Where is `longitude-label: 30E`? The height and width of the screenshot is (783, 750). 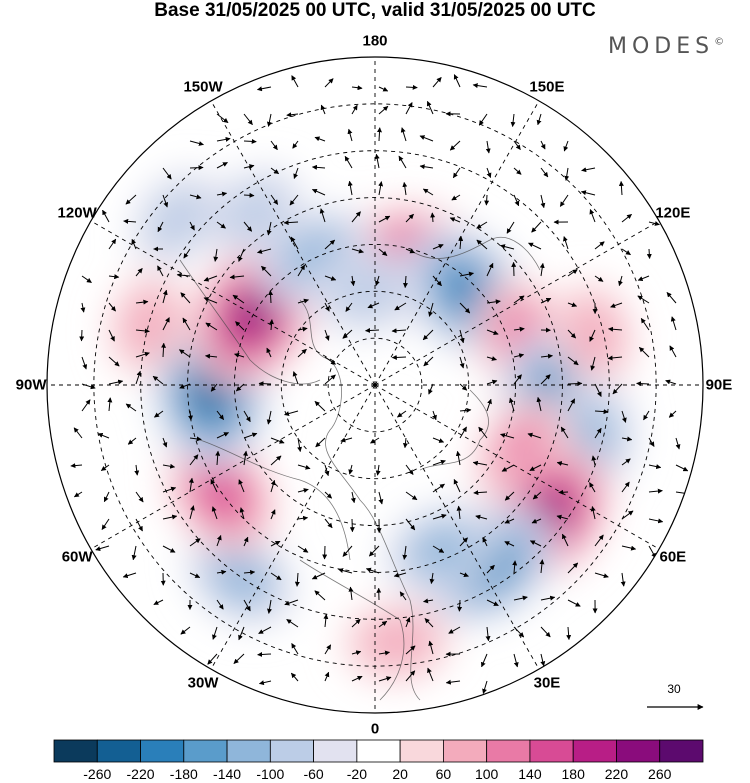
longitude-label: 30E is located at coordinates (547, 683).